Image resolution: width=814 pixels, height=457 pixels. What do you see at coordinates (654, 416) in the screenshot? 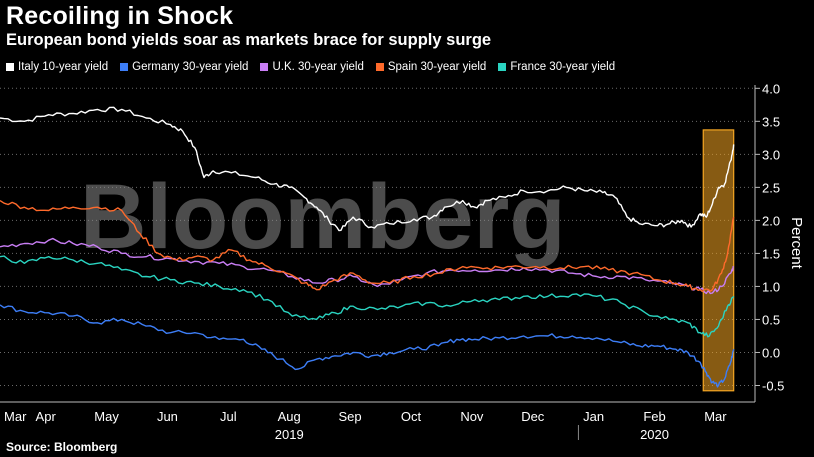
I see `x-tick-label: Feb` at bounding box center [654, 416].